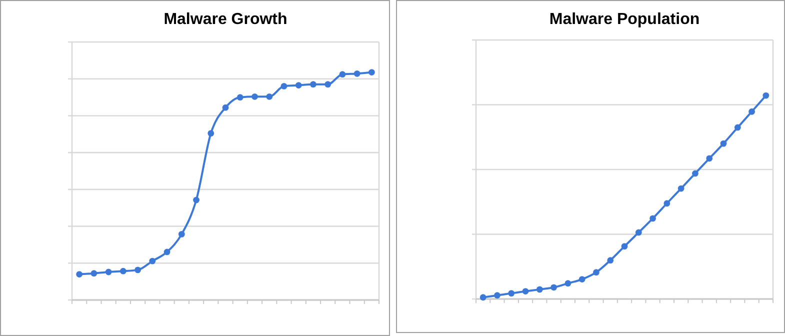 Image resolution: width=785 pixels, height=336 pixels. I want to click on chart-title: Malware Population, so click(624, 19).